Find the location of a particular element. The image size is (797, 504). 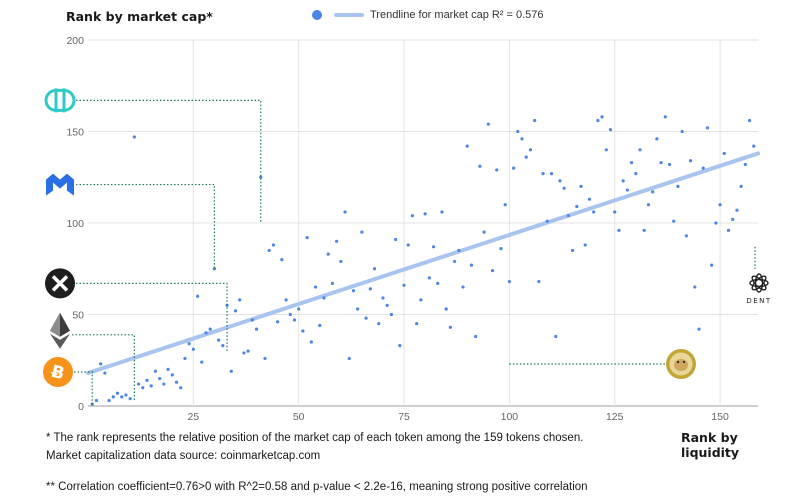

dent-label: DENT is located at coordinates (758, 301).